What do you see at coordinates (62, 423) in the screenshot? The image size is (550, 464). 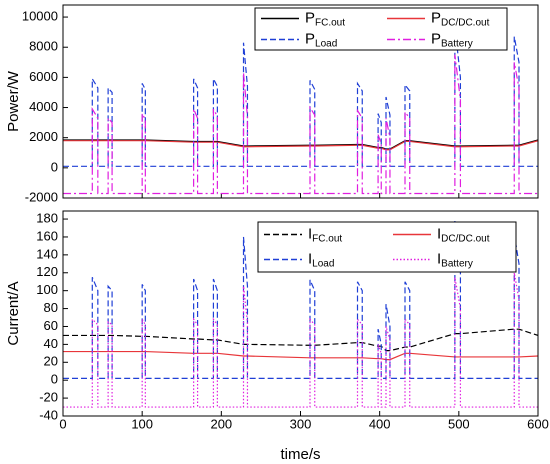 I see `x-tick-label: 0` at bounding box center [62, 423].